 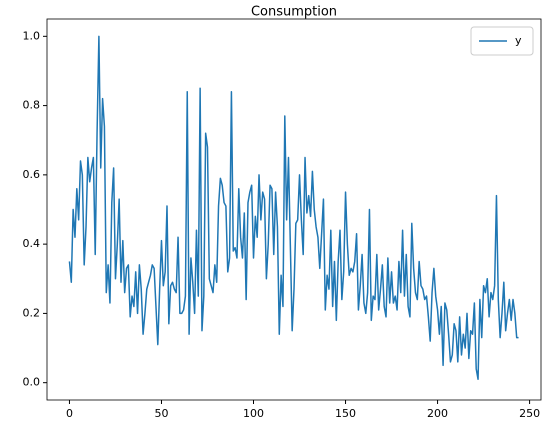 What do you see at coordinates (345, 413) in the screenshot?
I see `x-tick-label: 150` at bounding box center [345, 413].